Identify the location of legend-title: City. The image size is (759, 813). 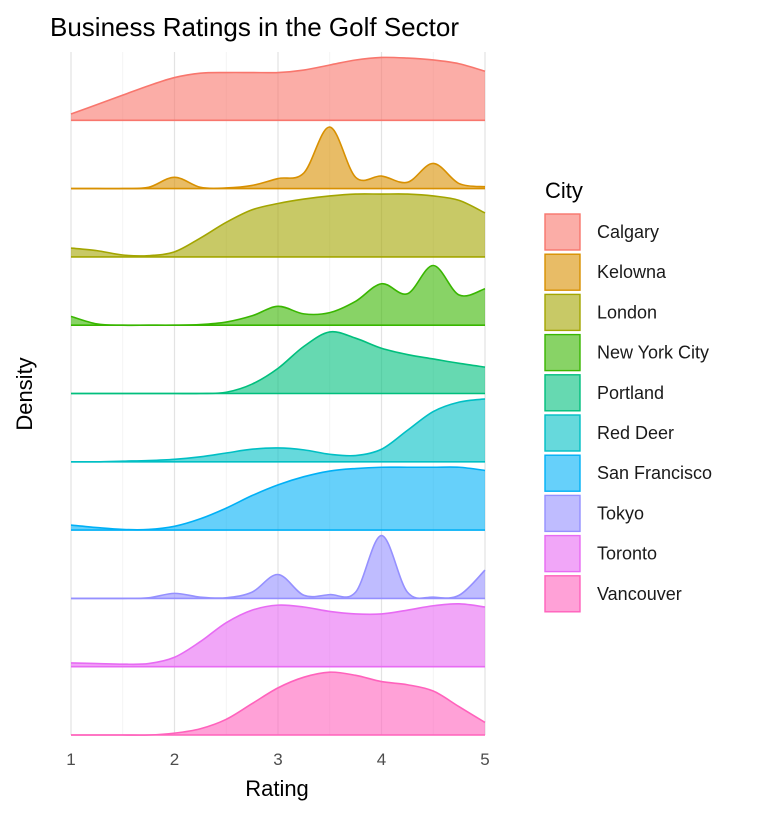
(564, 190).